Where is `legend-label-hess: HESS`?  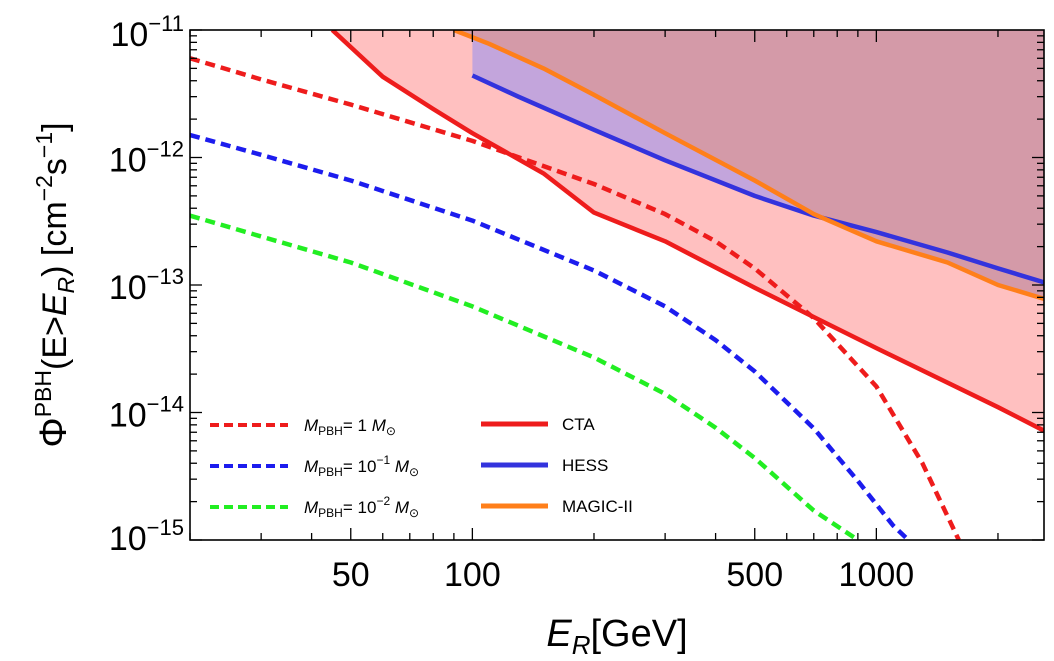
legend-label-hess: HESS is located at coordinates (585, 465).